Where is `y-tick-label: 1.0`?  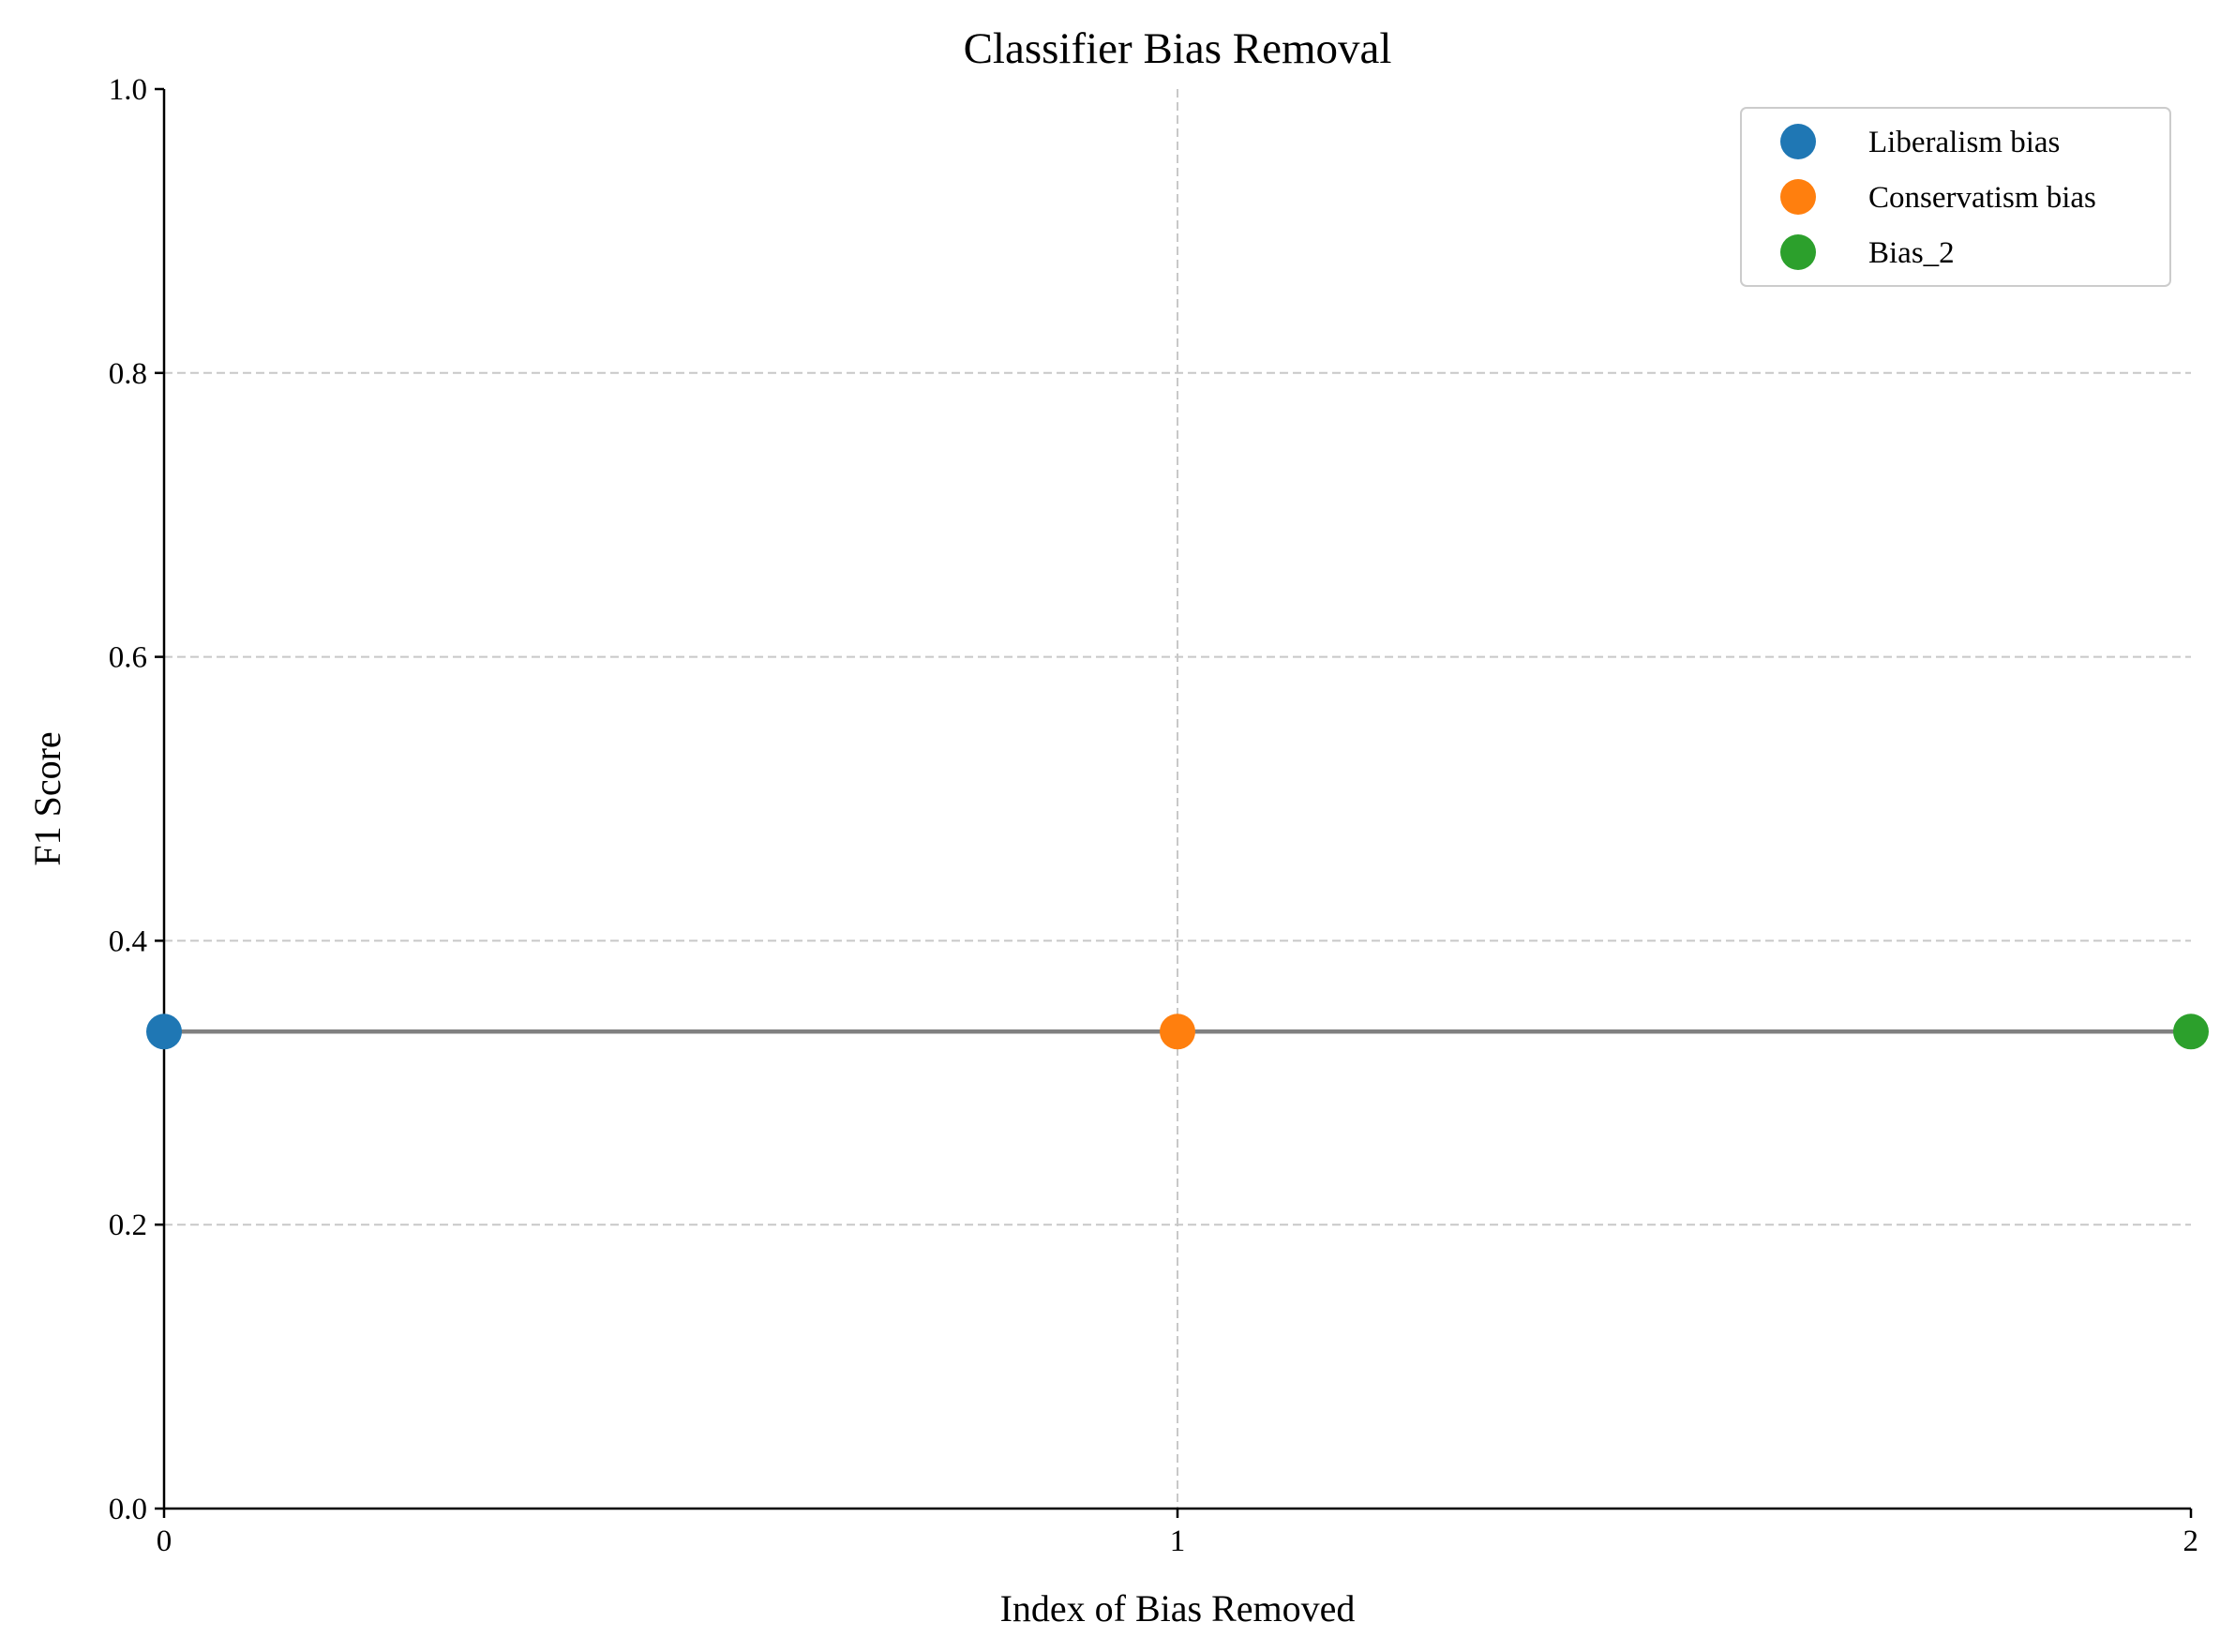 y-tick-label: 1.0 is located at coordinates (128, 90).